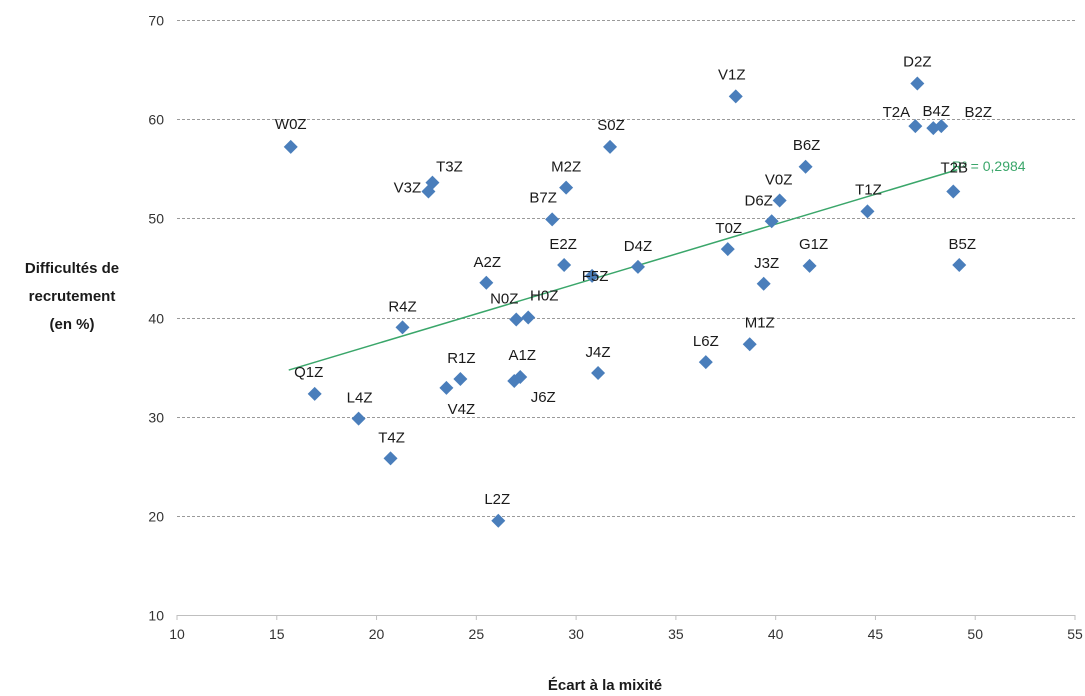 The width and height of the screenshot is (1085, 696). Describe the element at coordinates (760, 322) in the screenshot. I see `point-label-m1z: M1Z` at that location.